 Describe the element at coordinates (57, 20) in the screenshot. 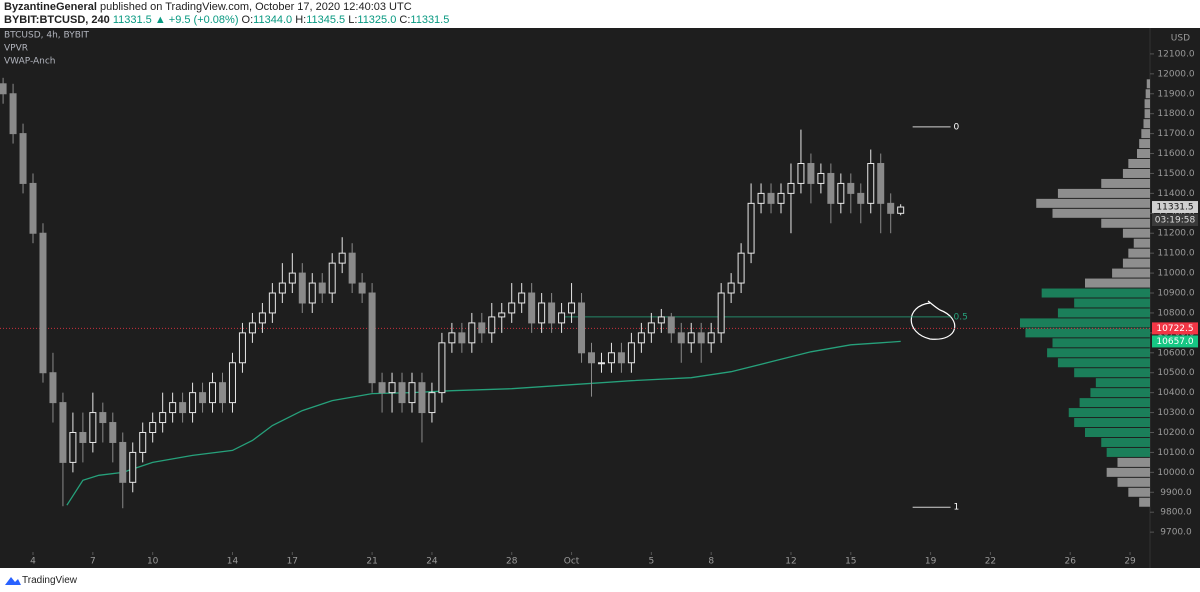

I see `symbol: BYBIT:BTCUSD, 240` at that location.